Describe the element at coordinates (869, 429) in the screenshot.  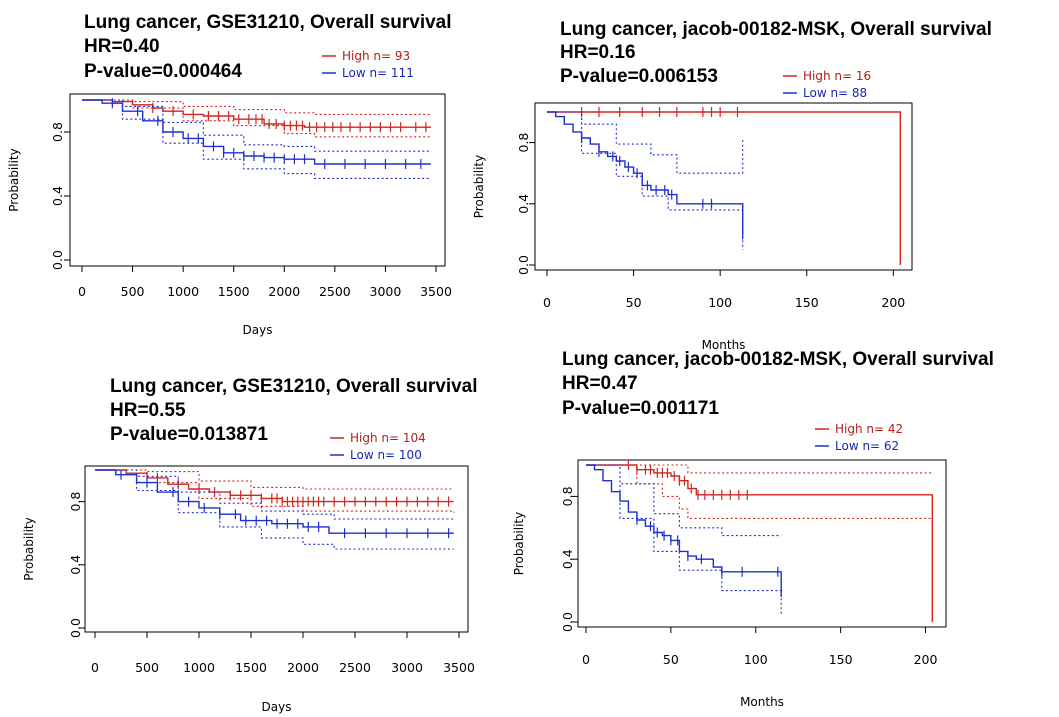
I see `legend-entry: High n= 42` at that location.